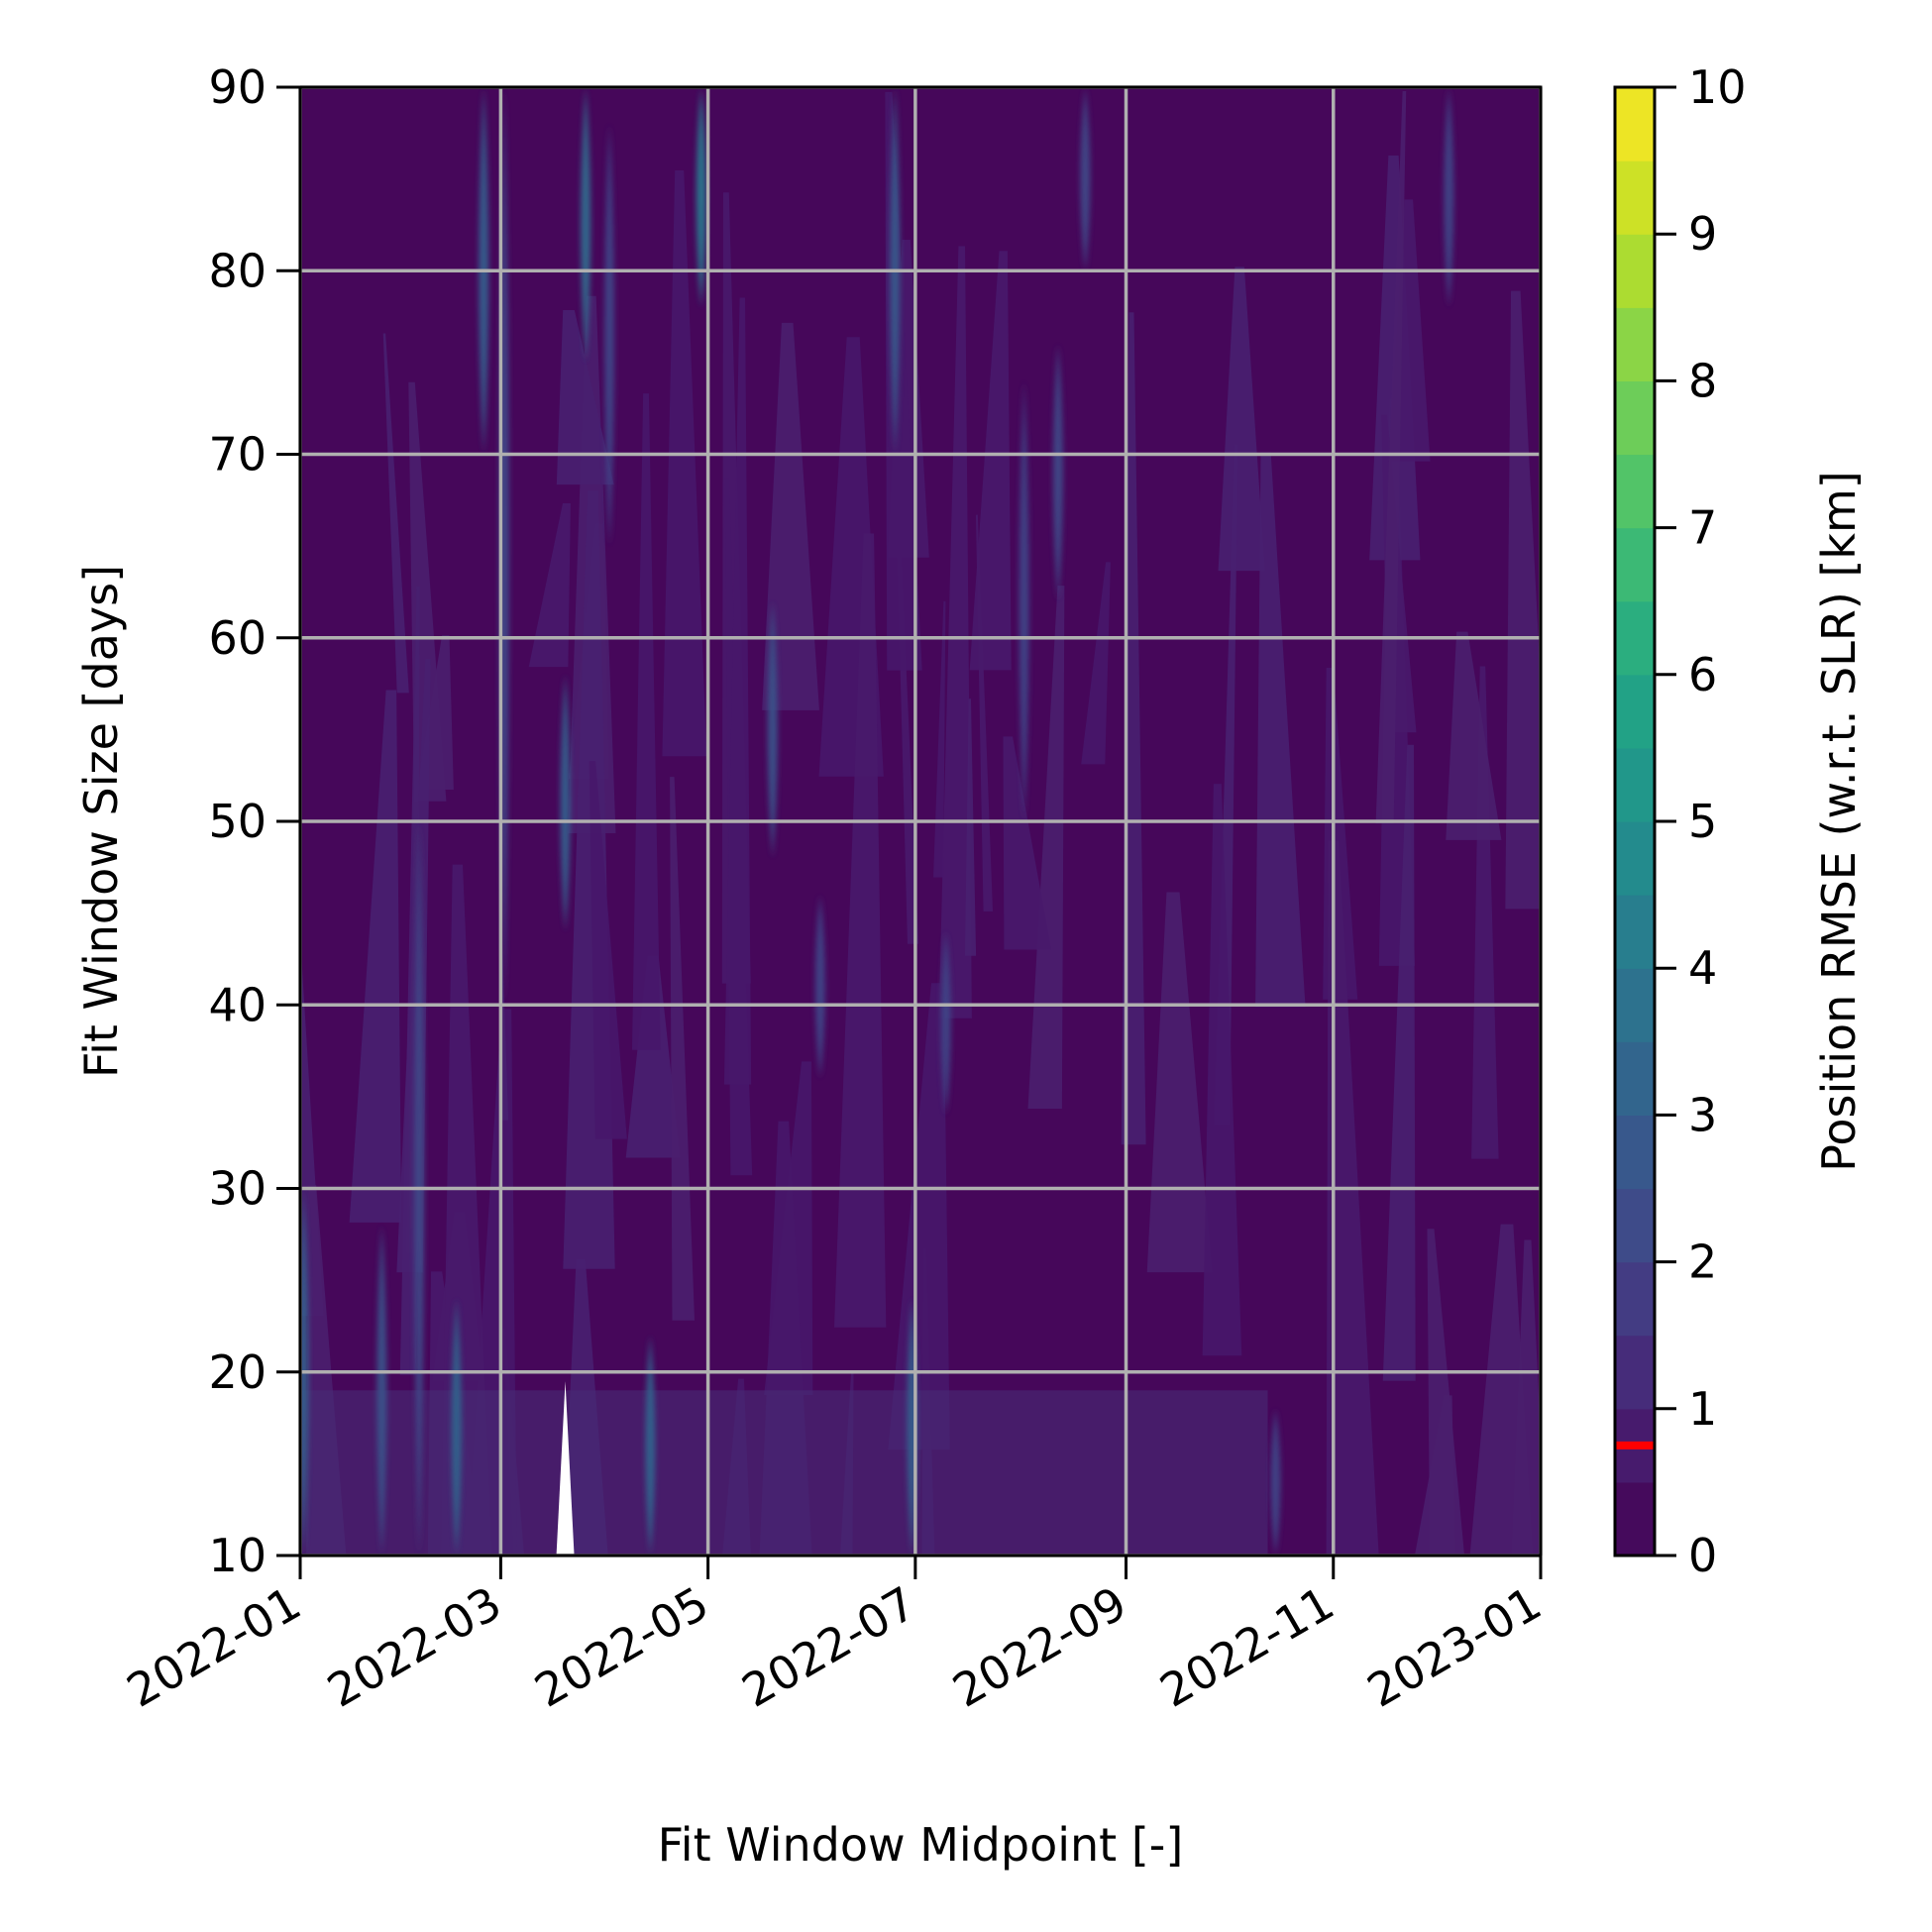  Describe the element at coordinates (237, 1372) in the screenshot. I see `y-tick-label-1: 20` at that location.